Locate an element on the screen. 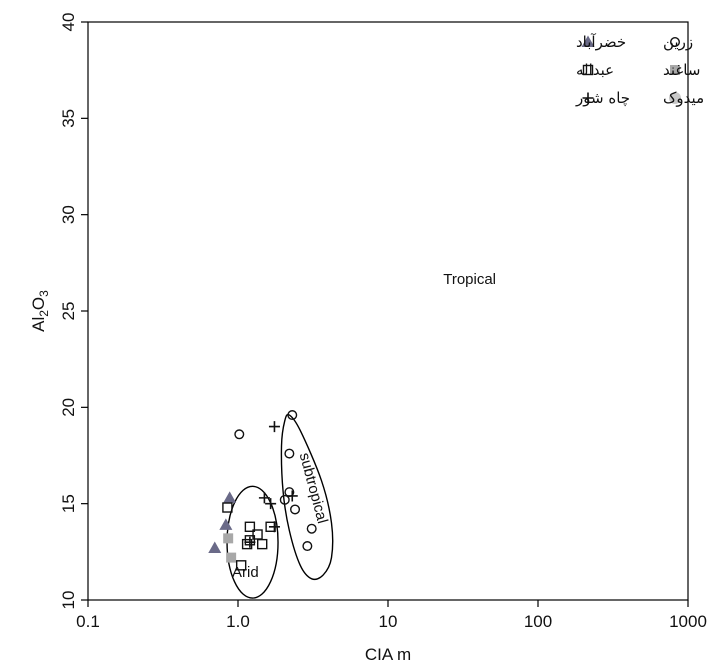 This screenshot has width=707, height=666. y-axis-title-base: Al is located at coordinates (38, 324).